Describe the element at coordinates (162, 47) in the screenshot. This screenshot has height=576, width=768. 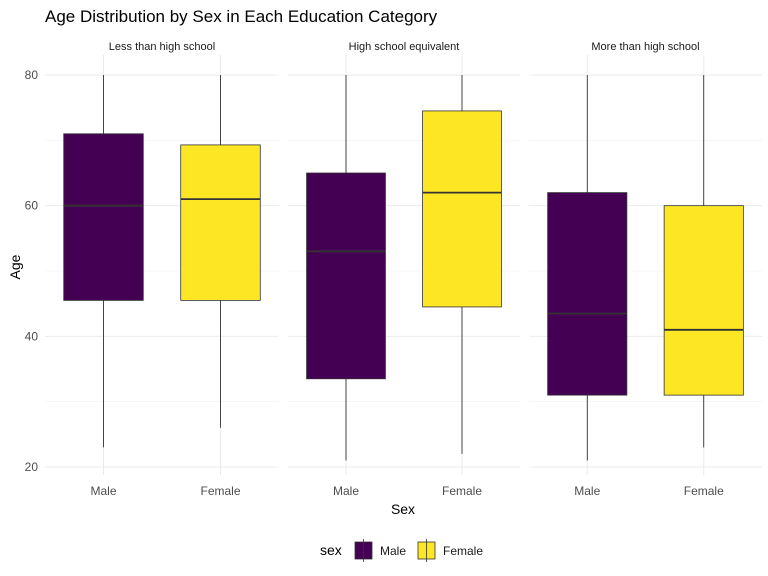
I see `facet-label: Less than high school` at that location.